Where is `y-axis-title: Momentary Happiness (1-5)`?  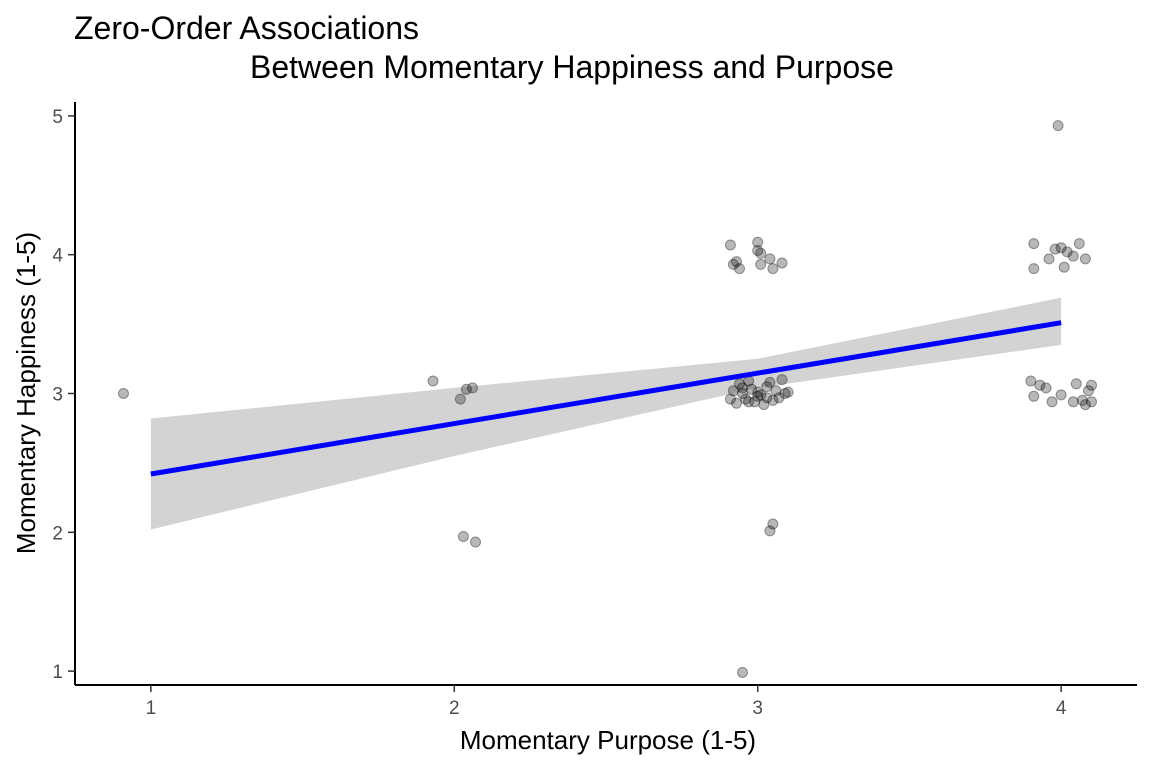 y-axis-title: Momentary Happiness (1-5) is located at coordinates (26, 393).